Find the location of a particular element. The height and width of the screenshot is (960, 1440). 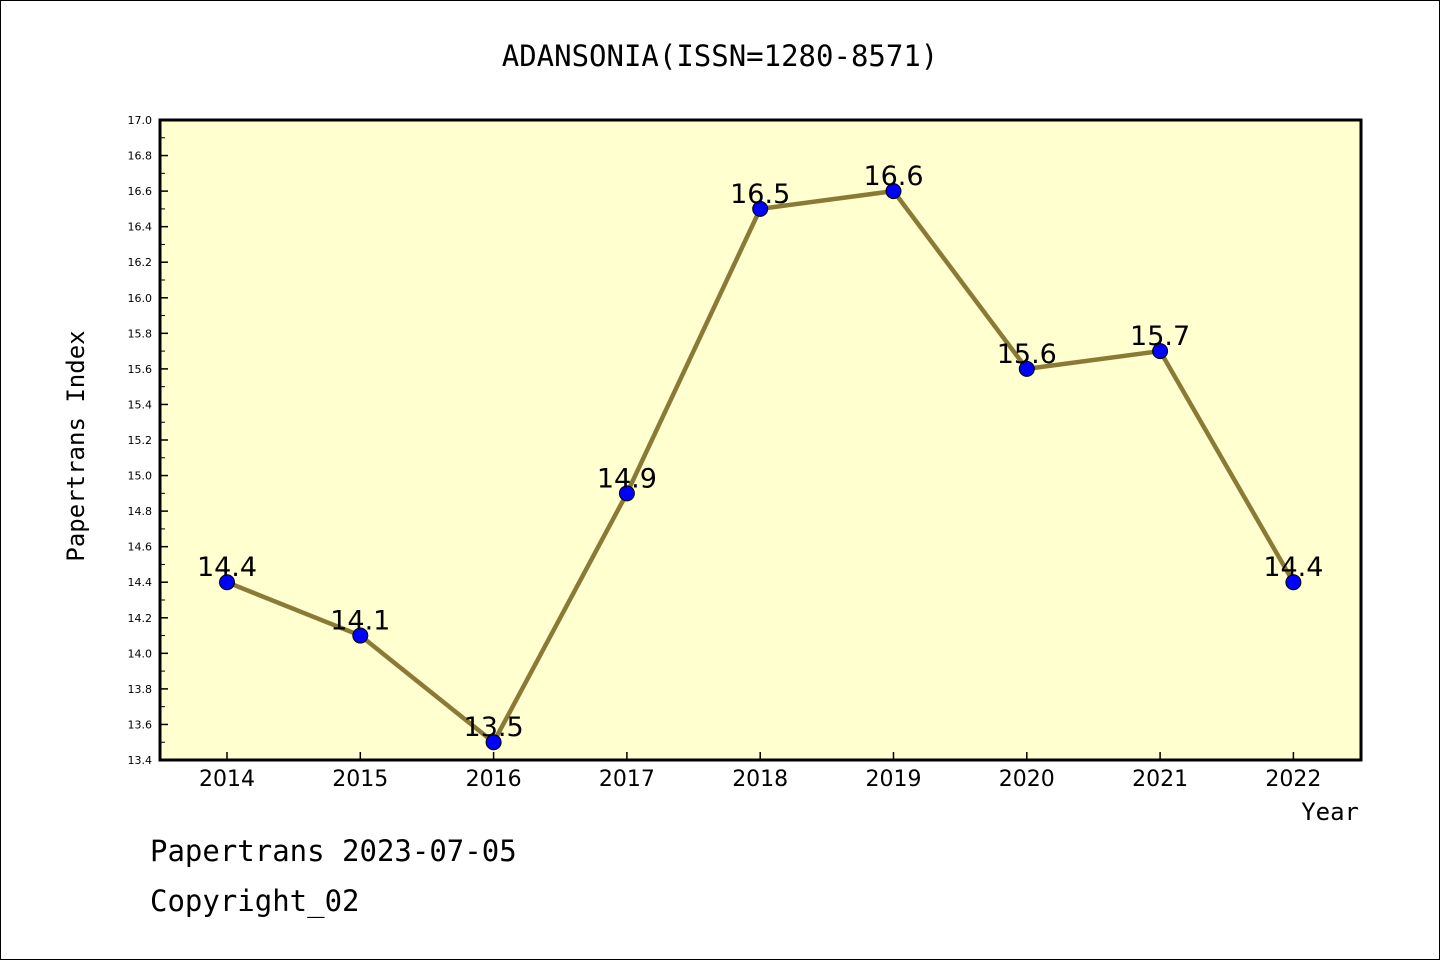

y-tick-label: 13.4 is located at coordinates (140, 760).